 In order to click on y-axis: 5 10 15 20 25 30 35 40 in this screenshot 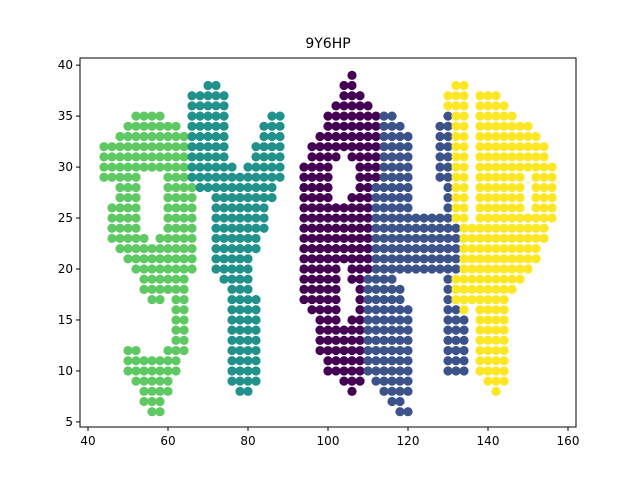, I will do `click(69, 243)`.